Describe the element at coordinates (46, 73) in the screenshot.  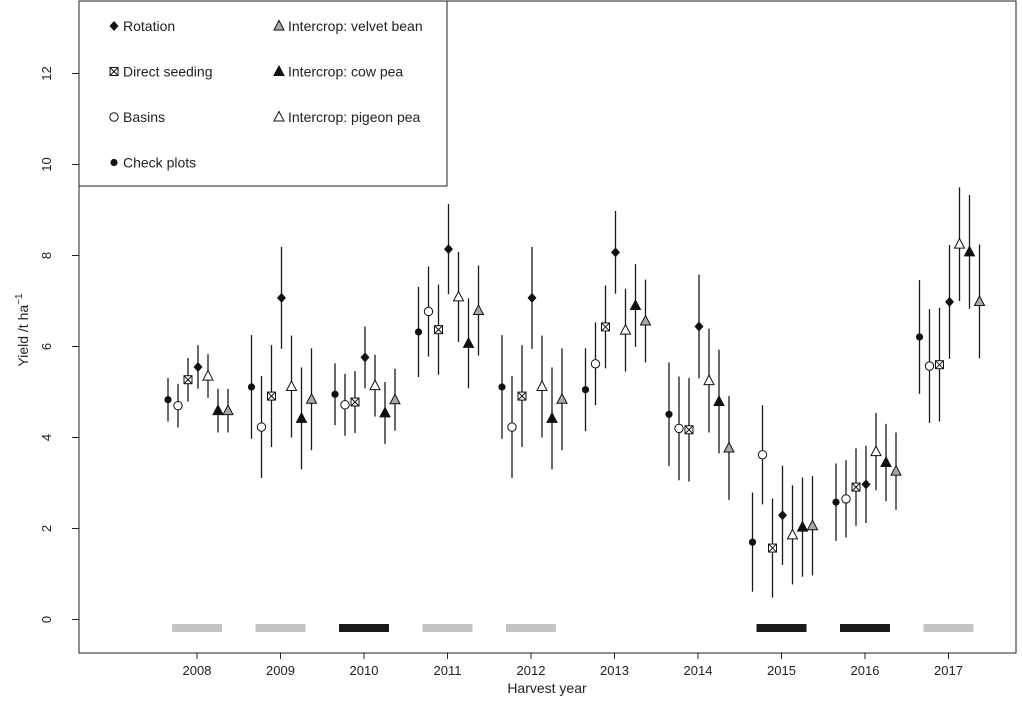
I see `y-tick-label: 12` at that location.